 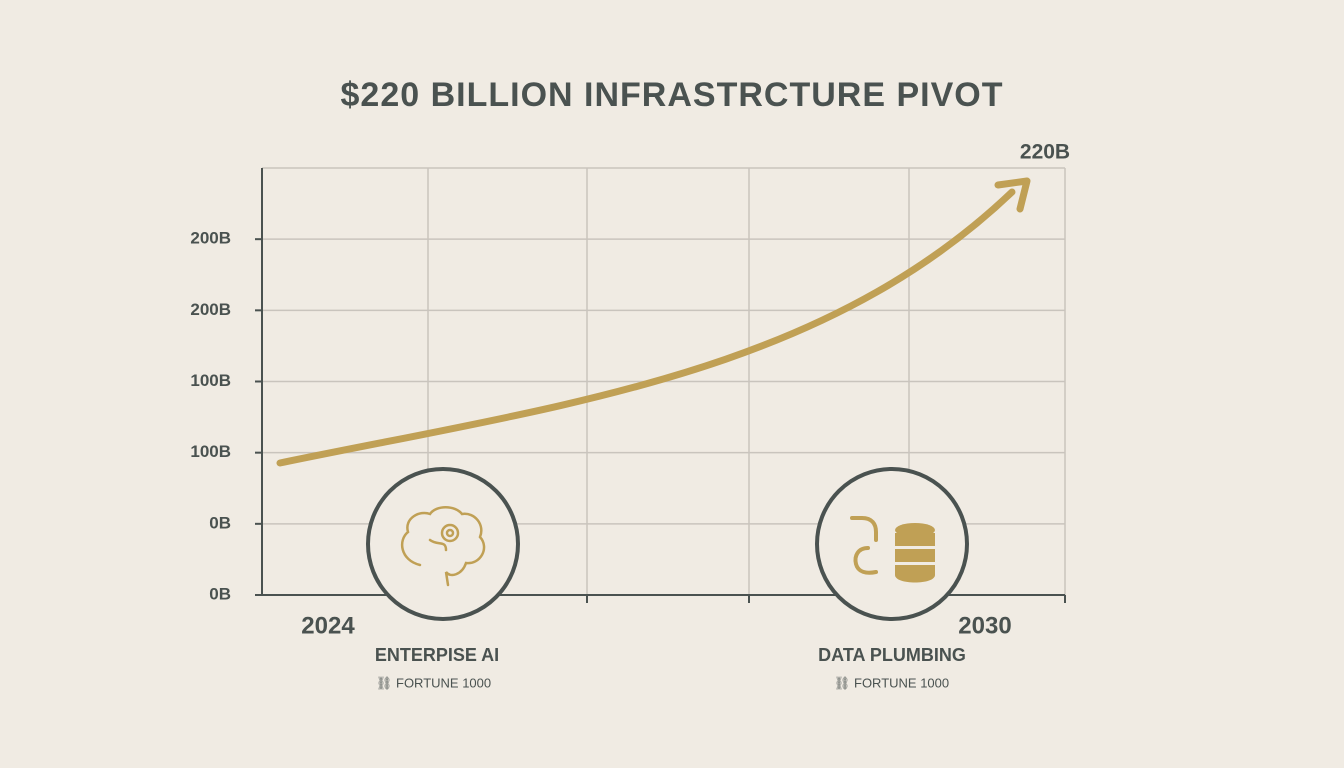 I want to click on chart-title: $220 BILLION INFRASTRCTURE PIVOT, so click(x=672, y=95).